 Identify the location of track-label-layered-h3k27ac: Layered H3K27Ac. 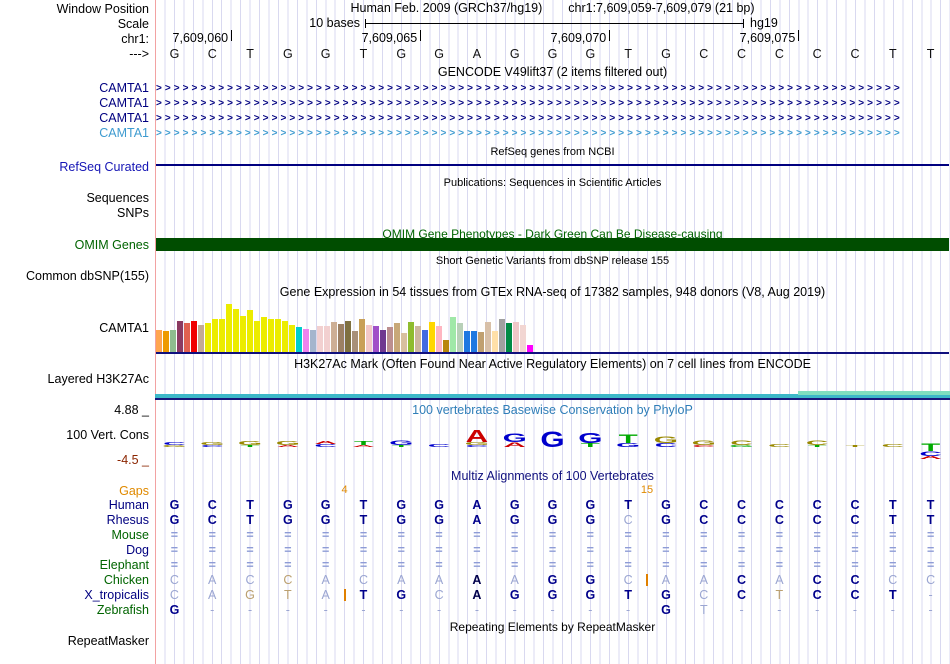
(98, 379).